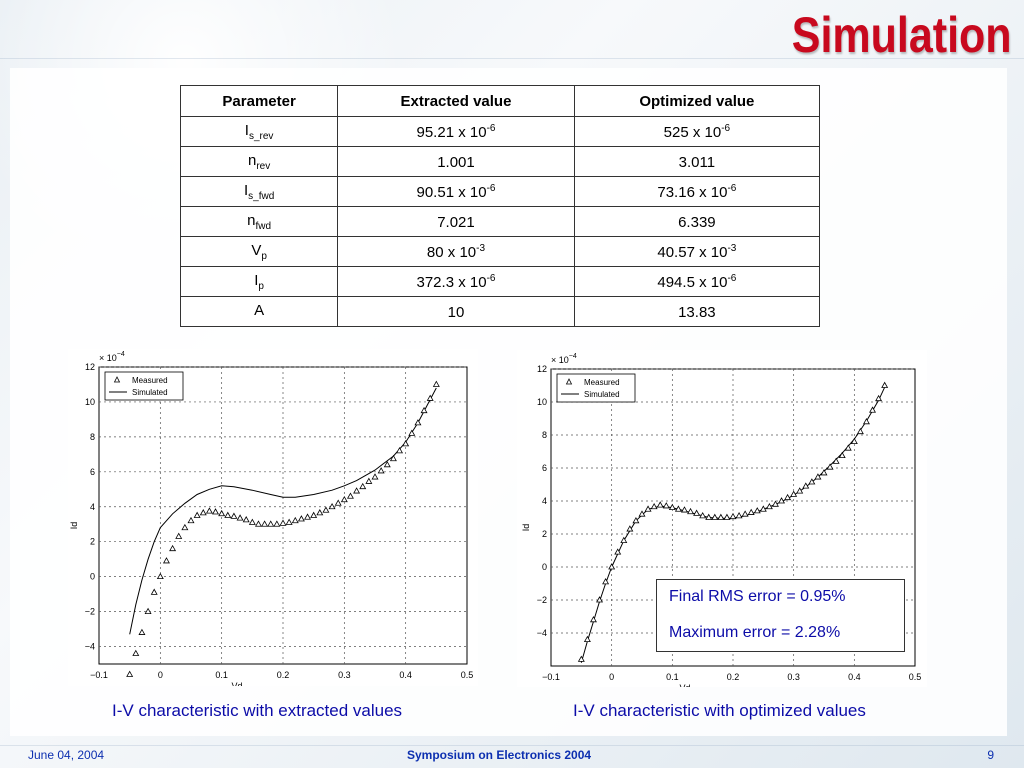  What do you see at coordinates (542, 633) in the screenshot?
I see `y-tick-label: −4` at bounding box center [542, 633].